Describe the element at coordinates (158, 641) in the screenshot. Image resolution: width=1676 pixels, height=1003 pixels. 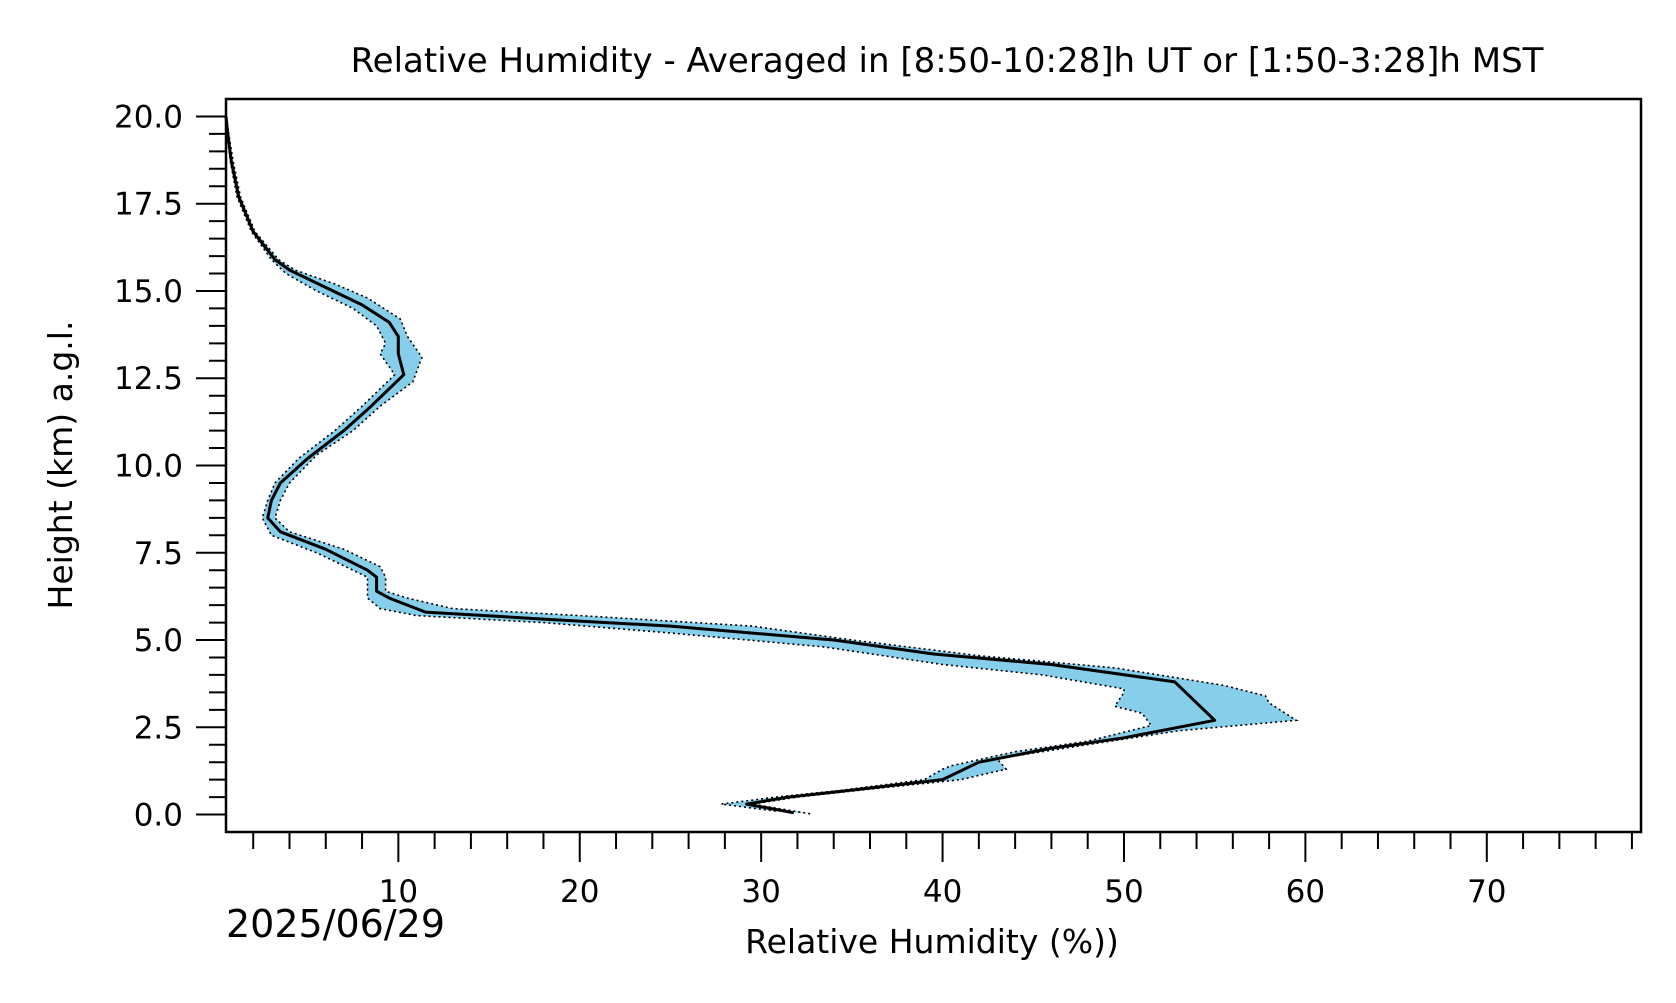
I see `y-tick-label: 5.0` at that location.